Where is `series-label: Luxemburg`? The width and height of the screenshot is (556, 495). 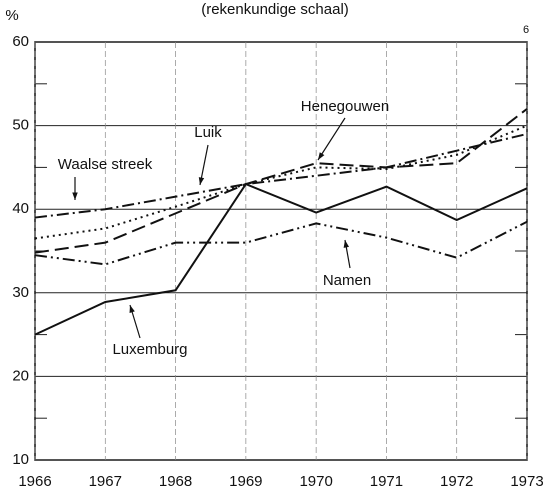
series-label: Luxemburg is located at coordinates (149, 349).